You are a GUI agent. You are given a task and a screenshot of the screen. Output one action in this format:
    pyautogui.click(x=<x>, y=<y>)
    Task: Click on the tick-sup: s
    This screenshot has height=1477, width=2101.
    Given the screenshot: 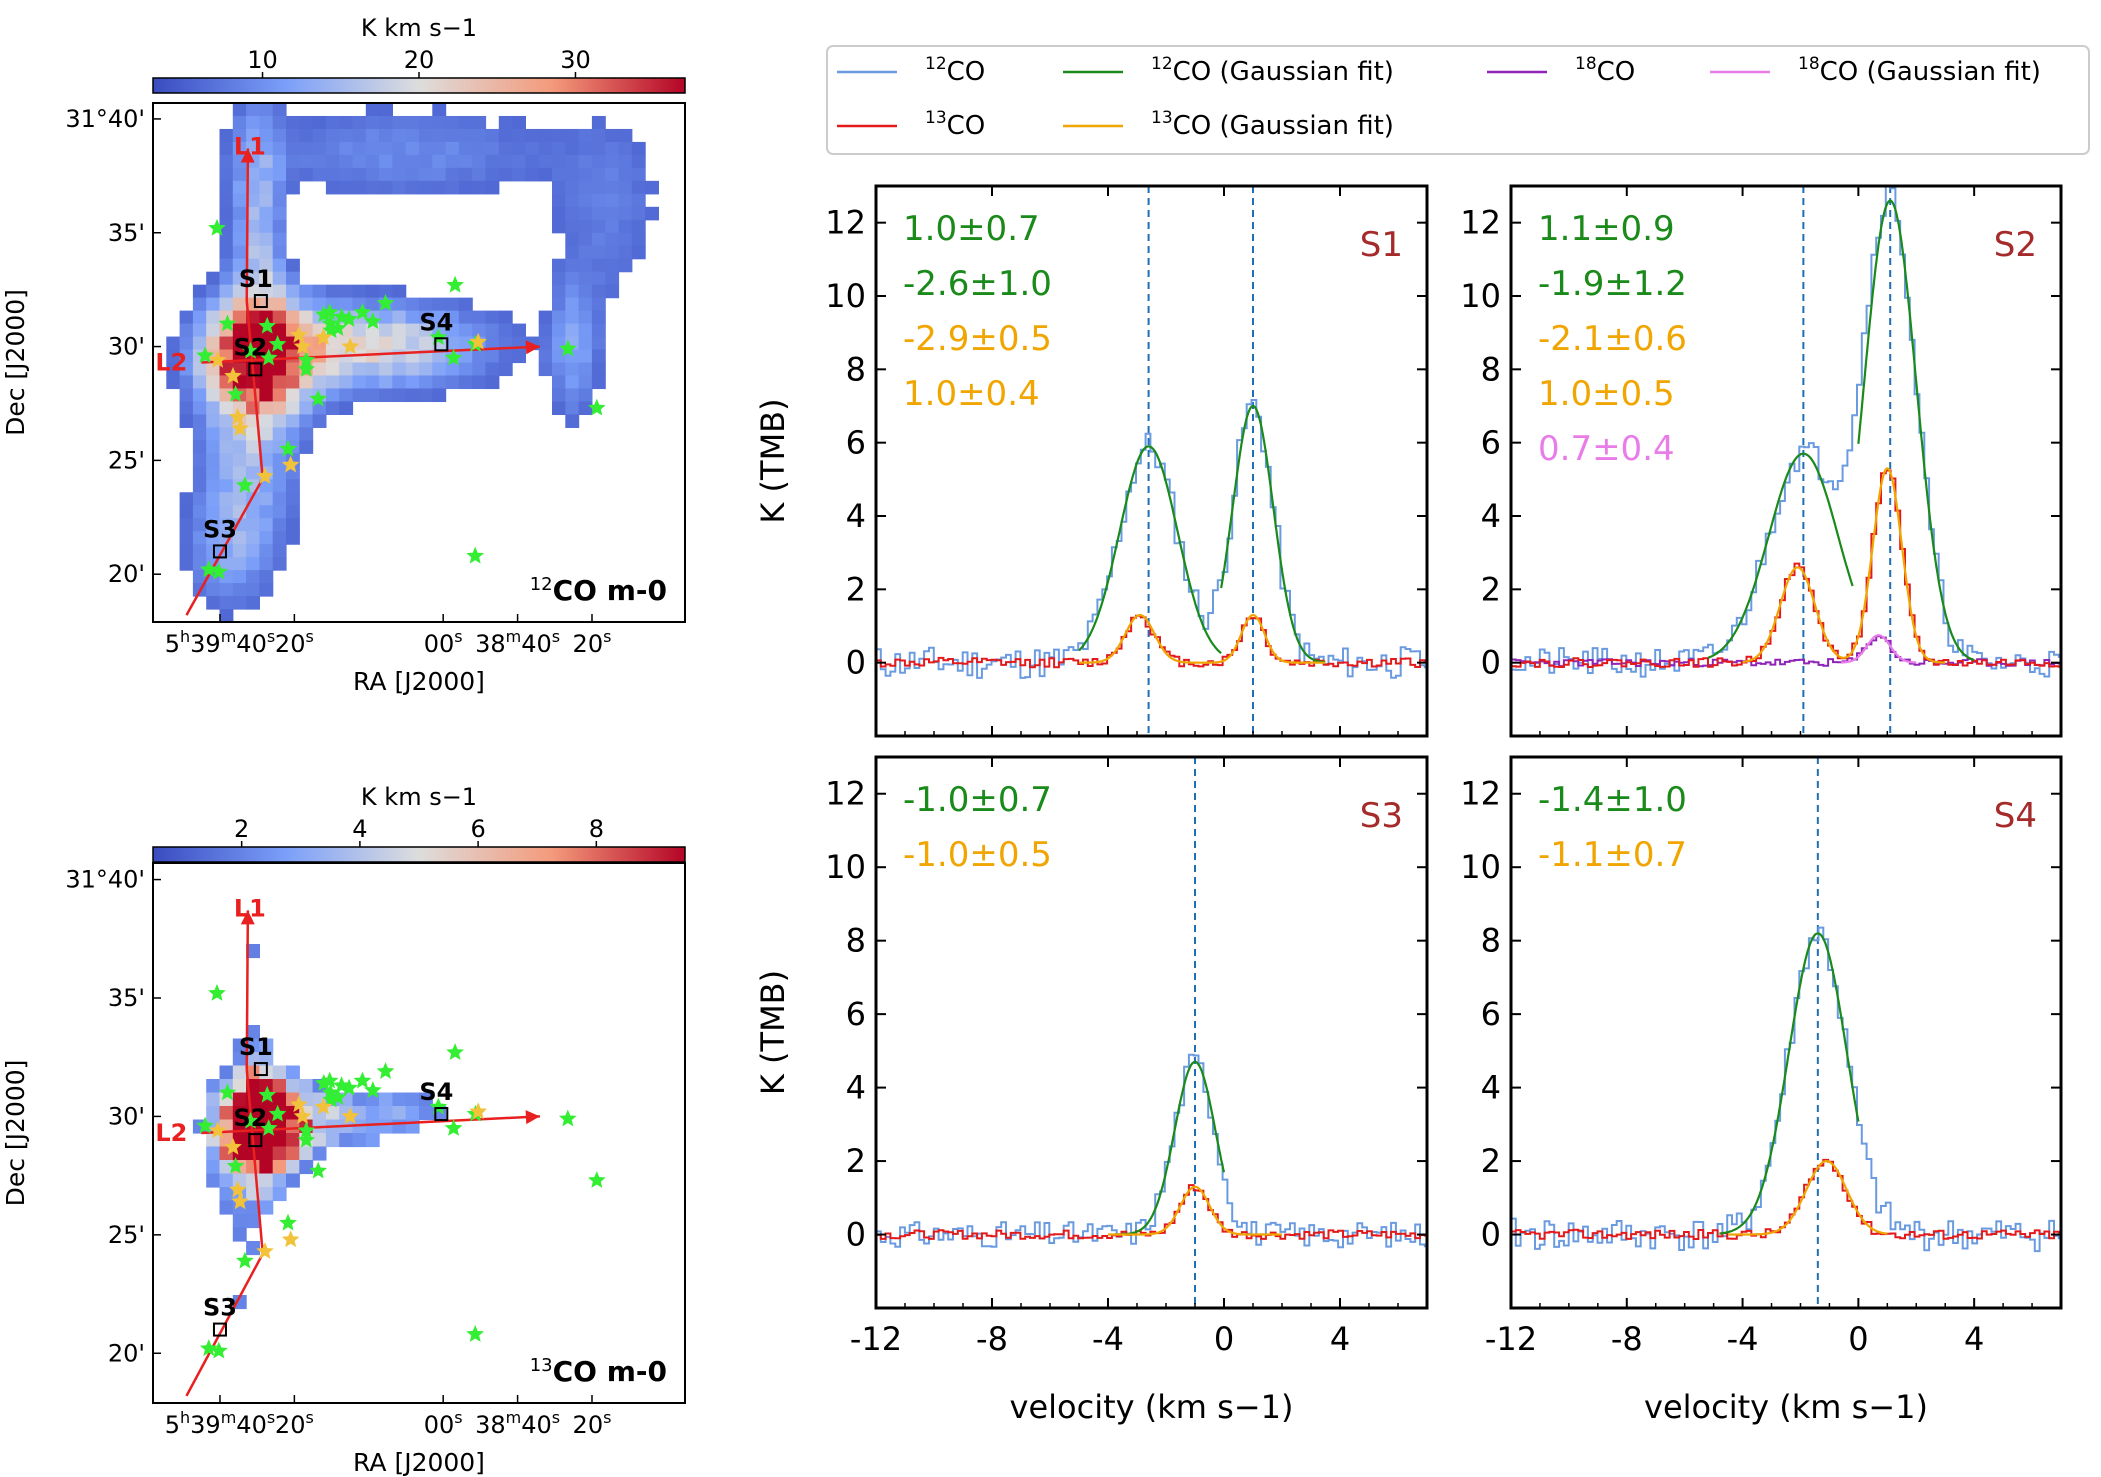 What is the action you would take?
    pyautogui.click(x=458, y=636)
    